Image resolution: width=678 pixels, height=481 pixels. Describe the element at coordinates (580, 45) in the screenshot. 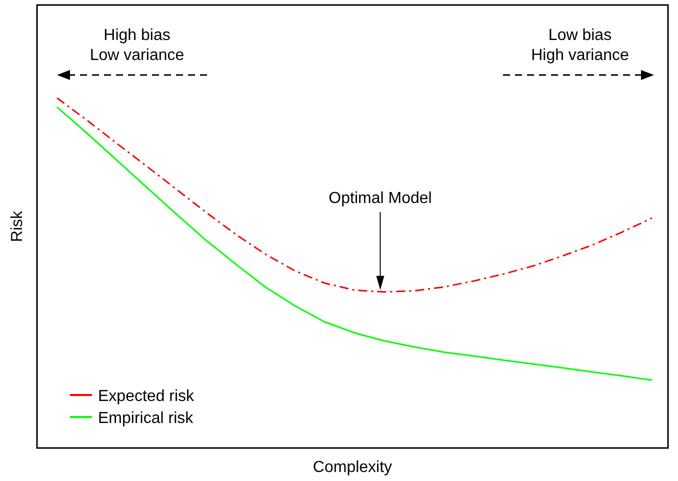

I see `text: Low bias High variance` at that location.